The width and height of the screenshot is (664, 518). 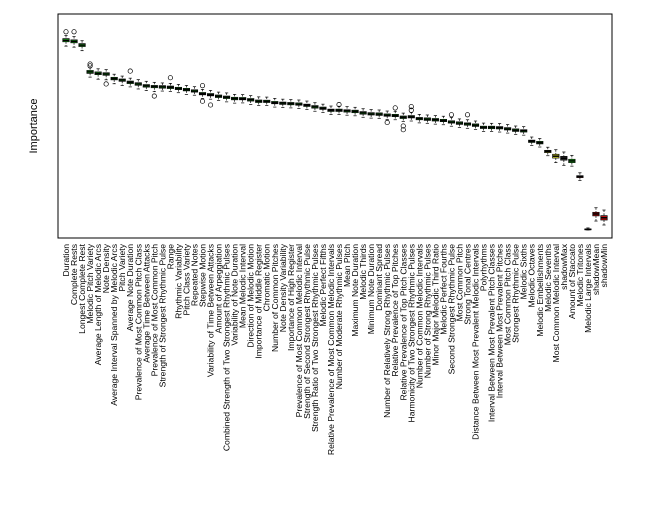 What do you see at coordinates (467, 284) in the screenshot?
I see `x-tick-label: Strong Tonal Centres` at bounding box center [467, 284].